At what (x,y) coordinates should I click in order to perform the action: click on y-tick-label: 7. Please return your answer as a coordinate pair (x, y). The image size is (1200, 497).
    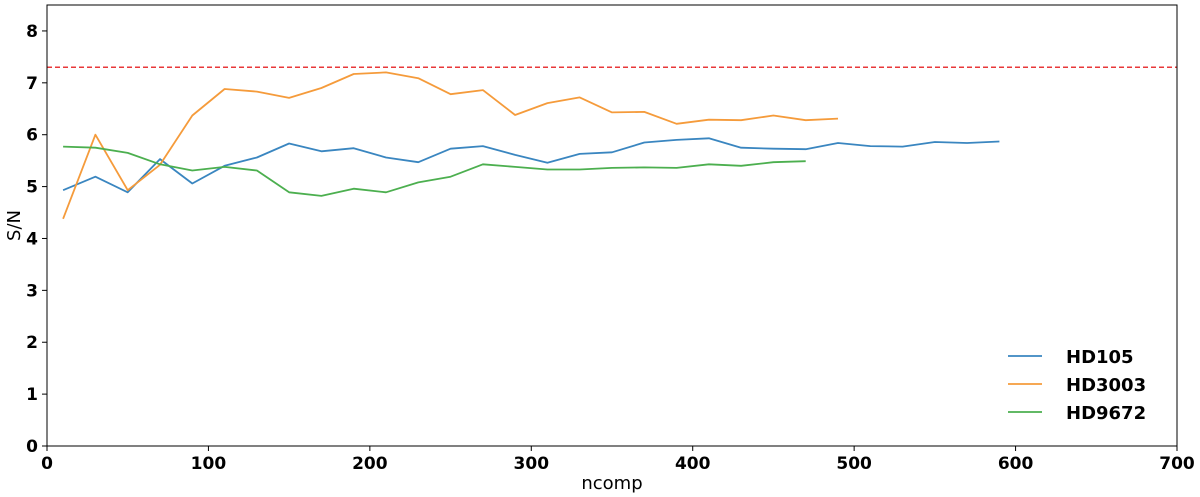
    Looking at the image, I should click on (32, 84).